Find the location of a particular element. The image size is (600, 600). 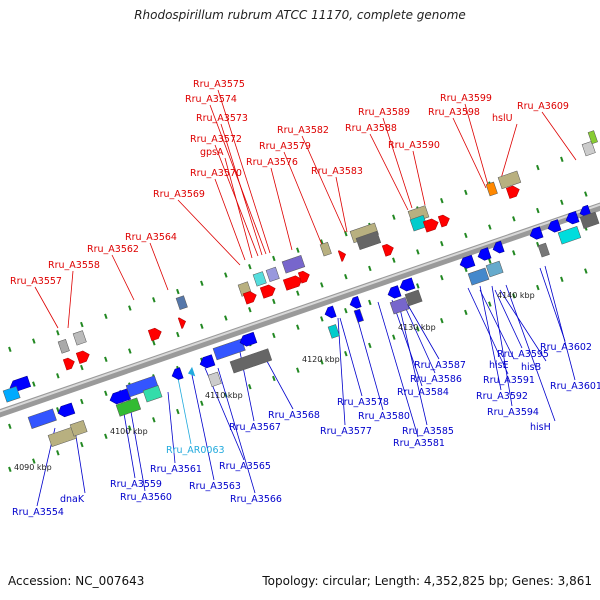

forward-gene-label: Rru_A3557 is located at coordinates (36, 281).